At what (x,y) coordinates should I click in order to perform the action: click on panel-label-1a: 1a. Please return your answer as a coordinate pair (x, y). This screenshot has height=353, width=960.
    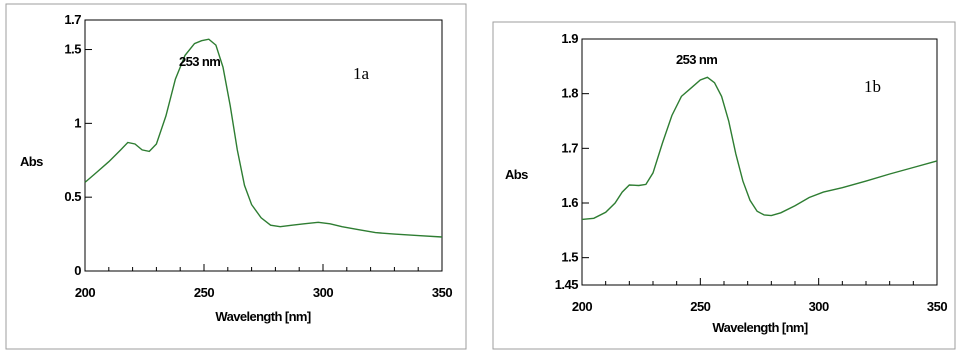
    Looking at the image, I should click on (361, 73).